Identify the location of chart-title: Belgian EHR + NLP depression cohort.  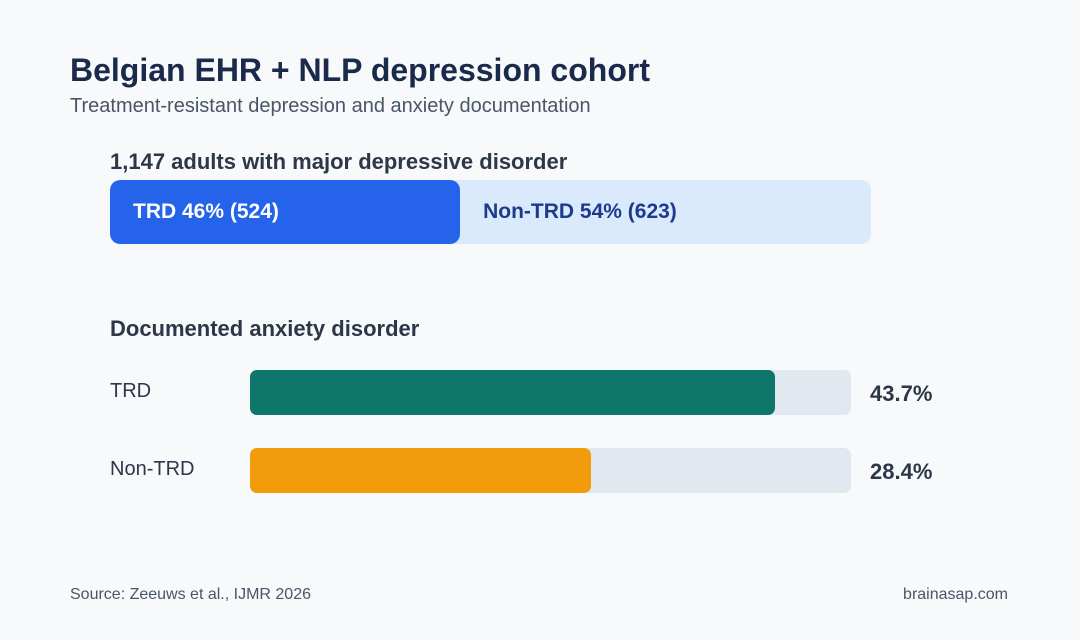
(360, 70).